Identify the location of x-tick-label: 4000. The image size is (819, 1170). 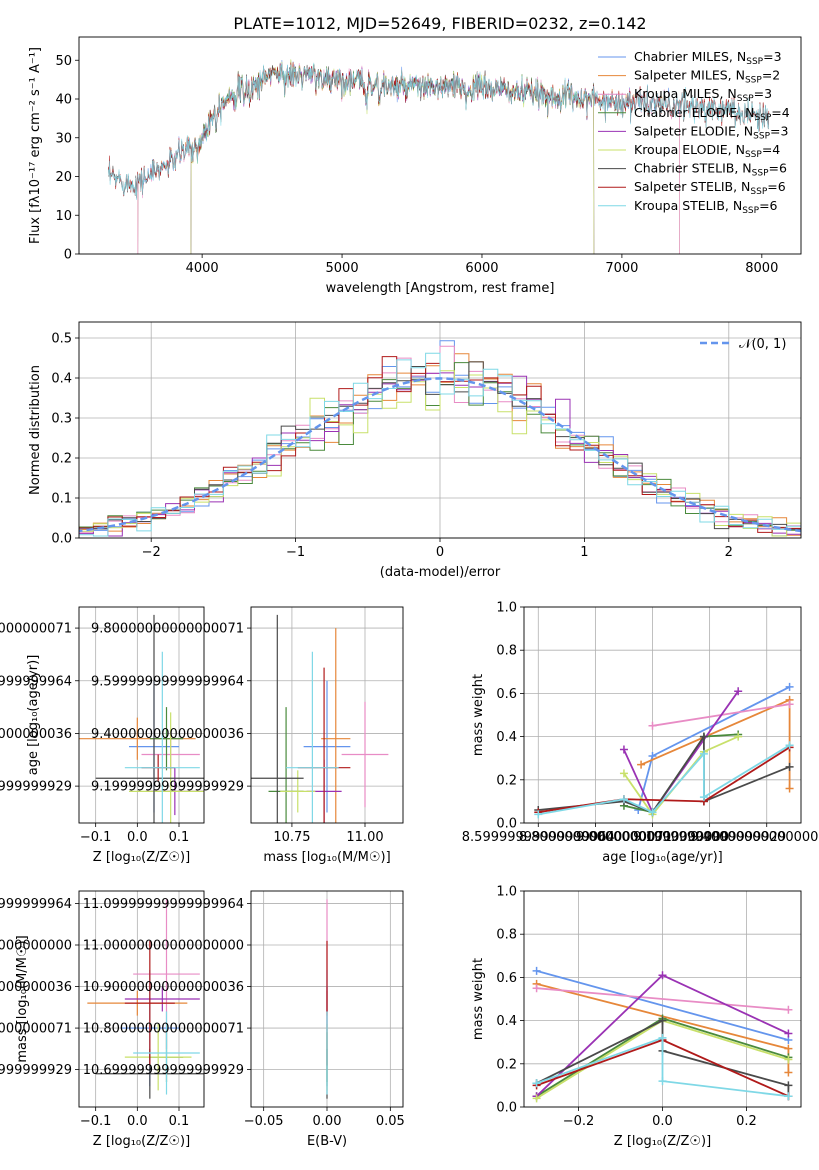
(202, 268).